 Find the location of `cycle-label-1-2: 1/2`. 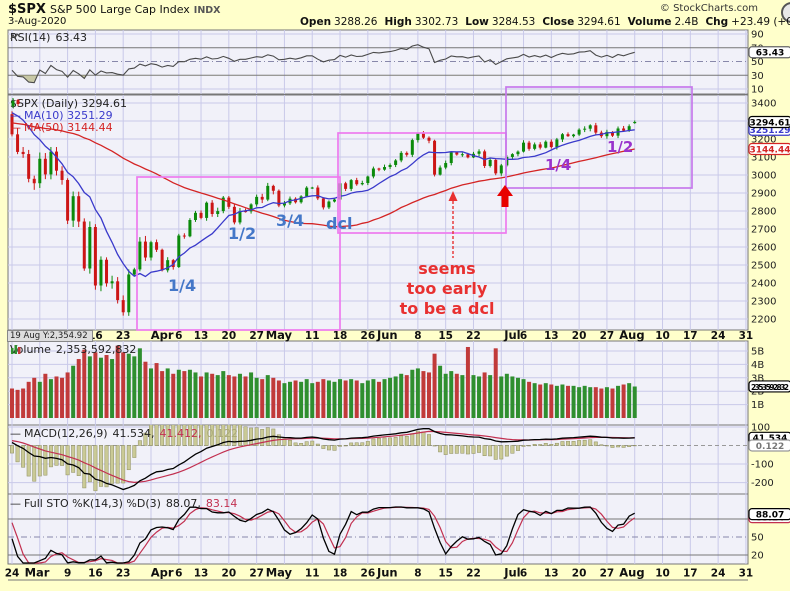

cycle-label-1-2: 1/2 is located at coordinates (242, 233).